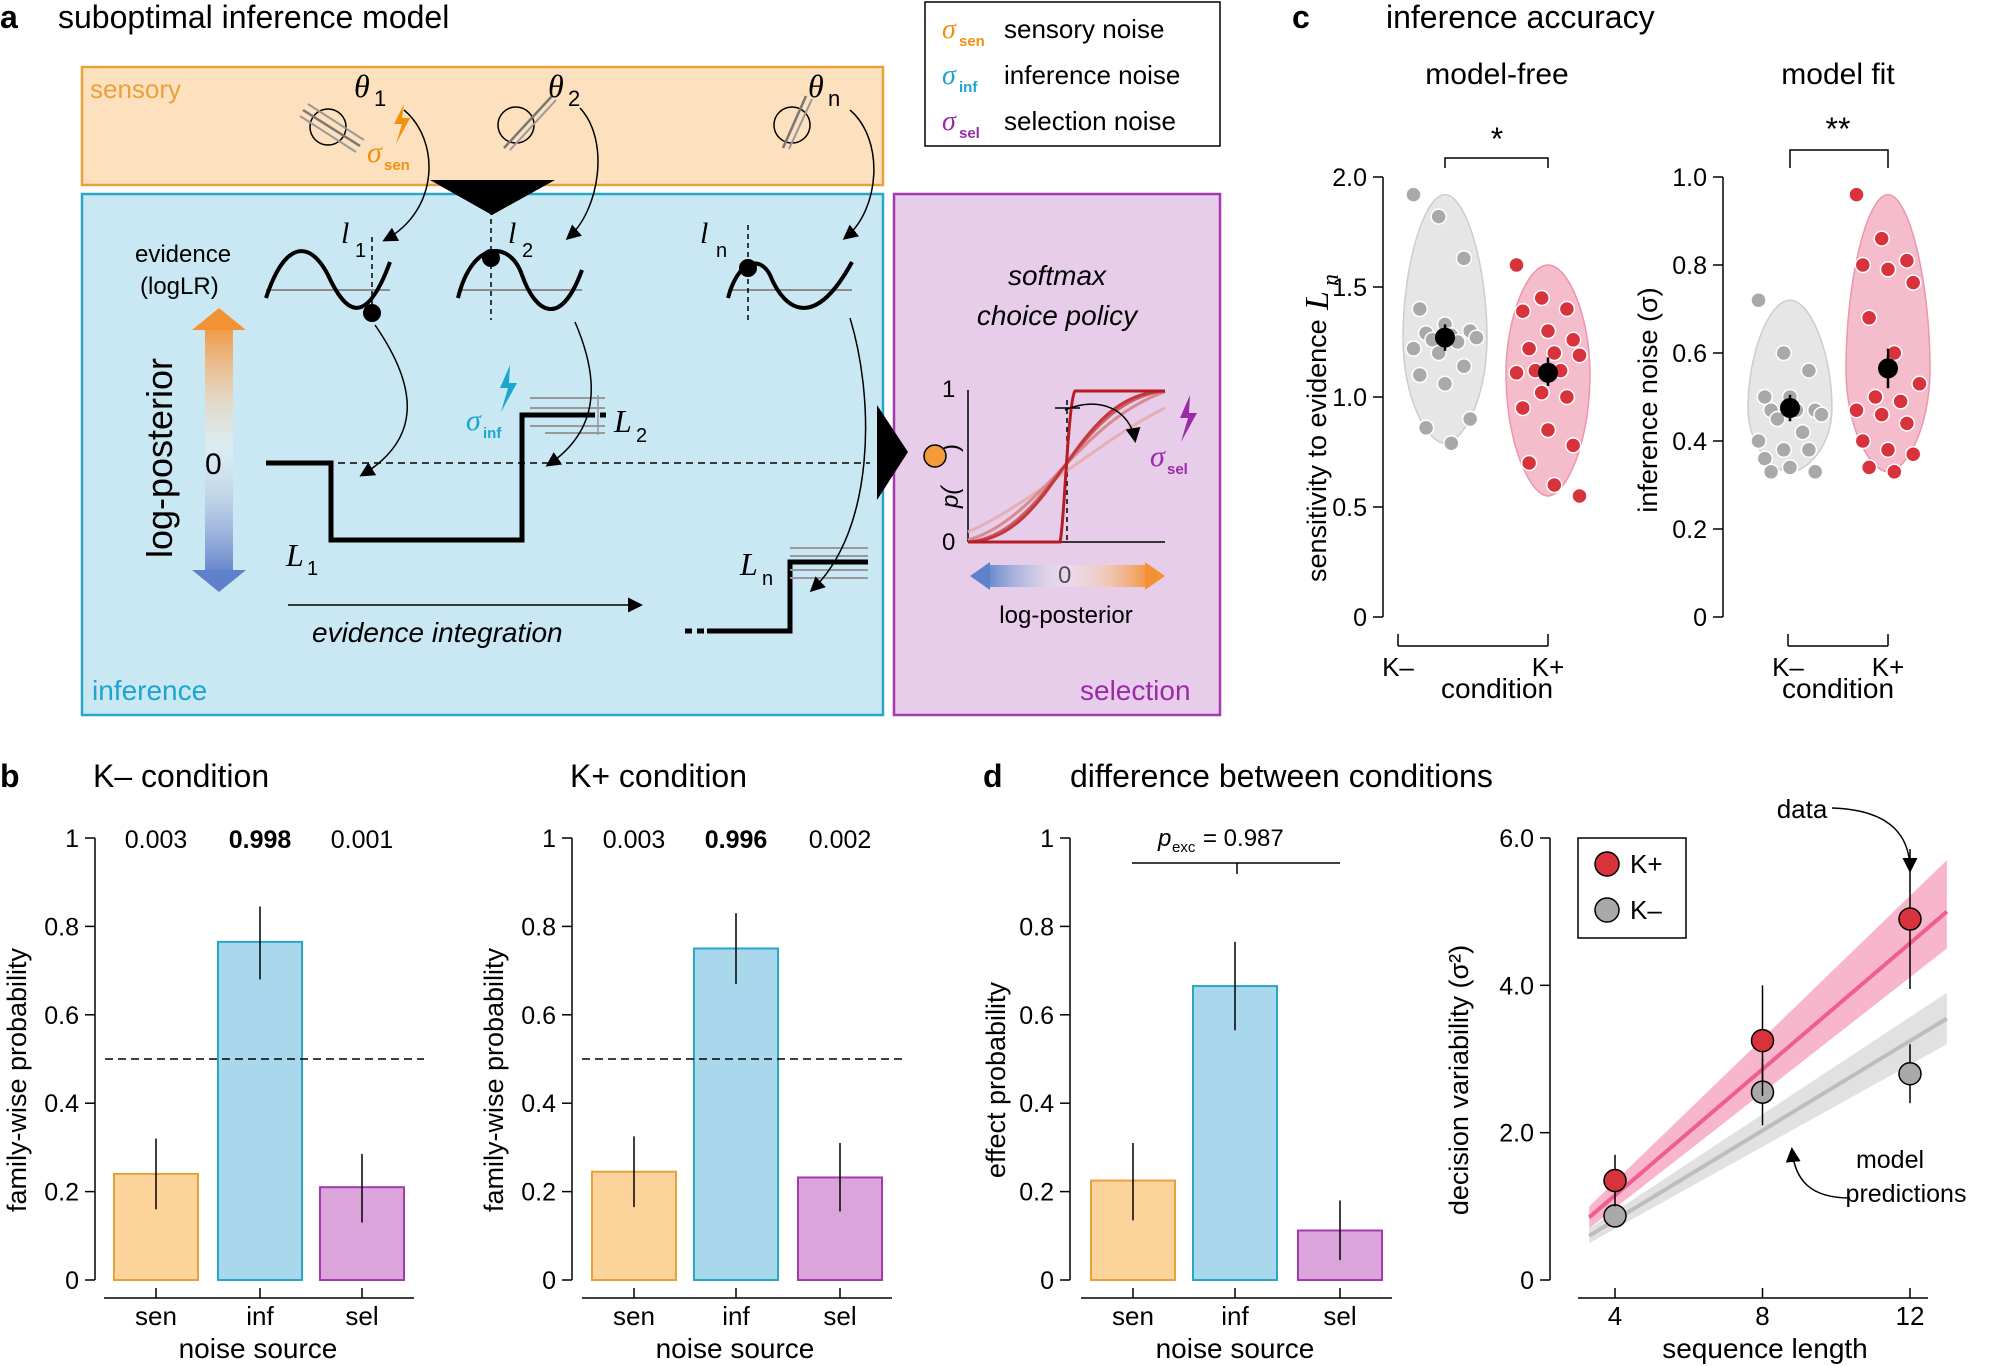  What do you see at coordinates (474, 420) in the screenshot?
I see `sigma-inf-label: σ` at bounding box center [474, 420].